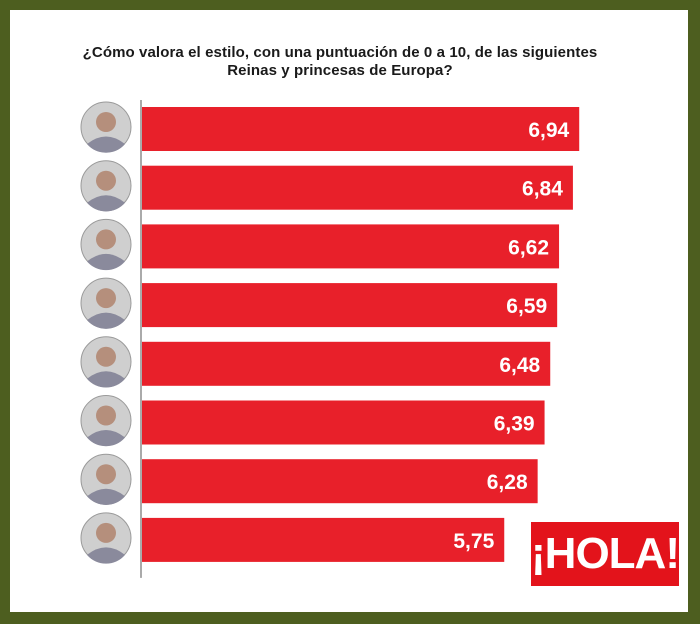 This screenshot has width=700, height=624. I want to click on bar-value-label: 6,94, so click(548, 130).